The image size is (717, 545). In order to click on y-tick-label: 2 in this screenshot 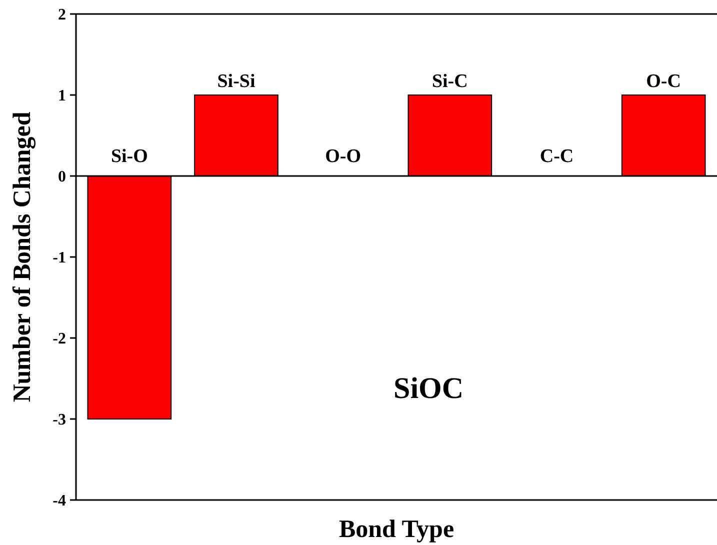, I will do `click(62, 15)`.